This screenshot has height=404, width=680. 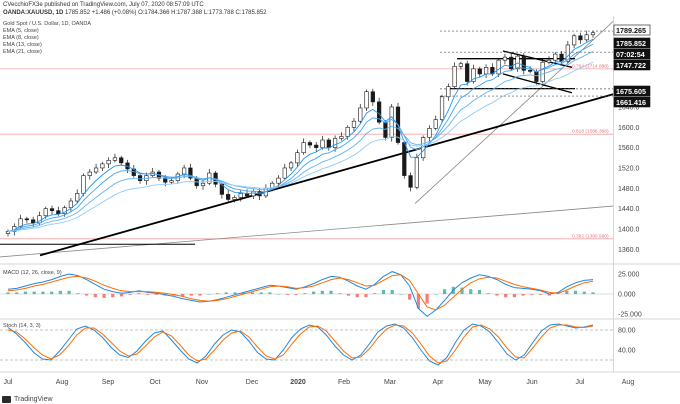 I want to click on price-label-text: 1747.722, so click(x=631, y=65).